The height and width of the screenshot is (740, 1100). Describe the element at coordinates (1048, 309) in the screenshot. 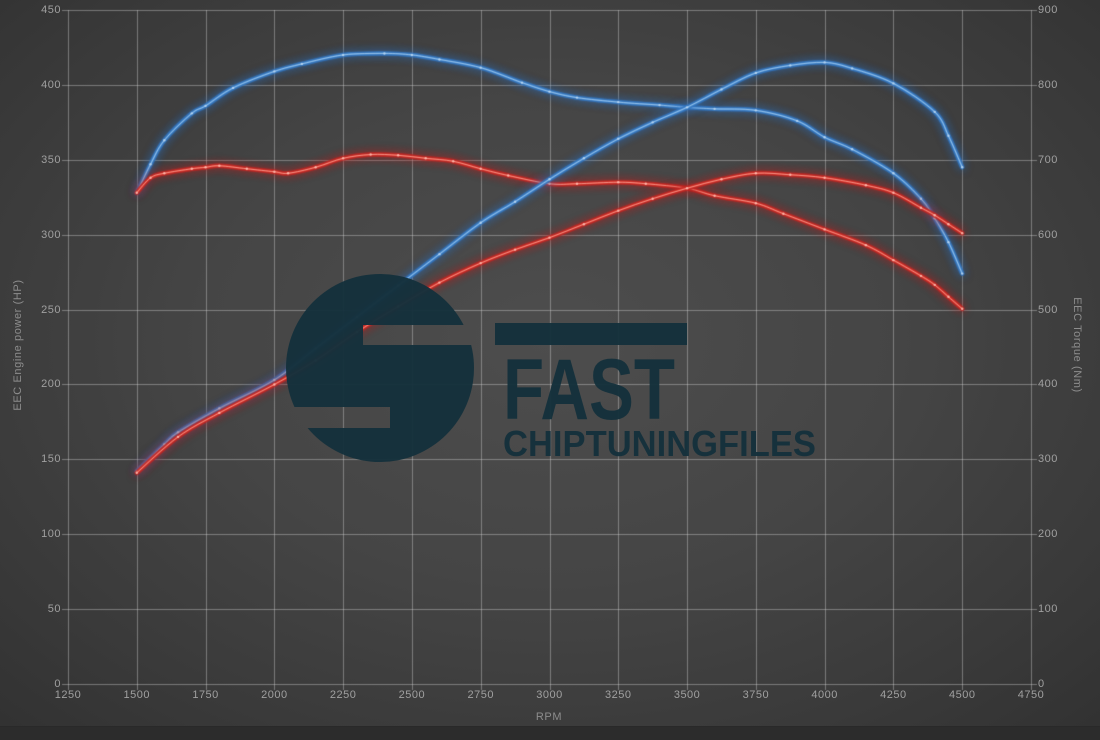

I see `y-right-tick-label: 500` at that location.